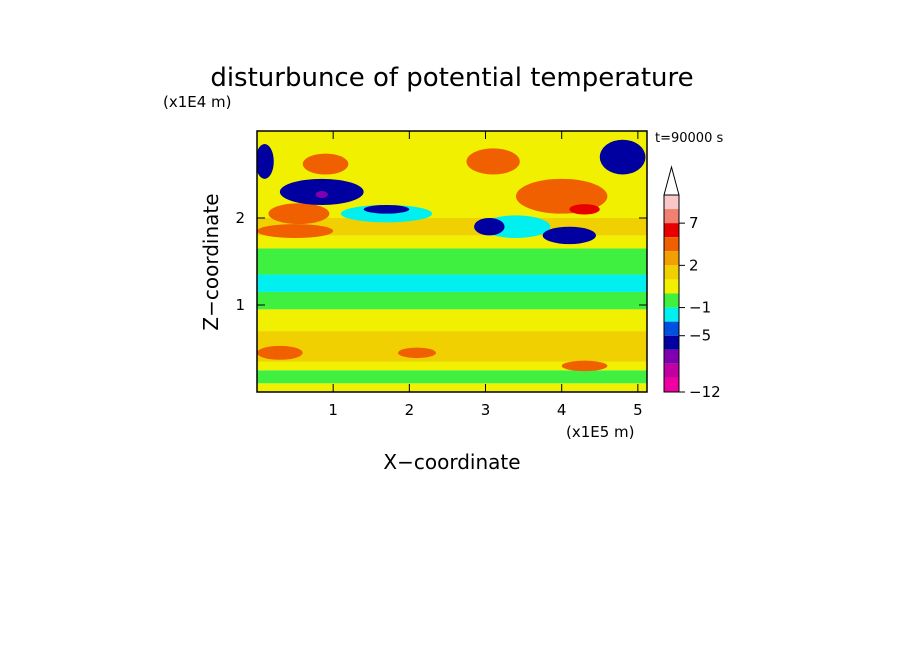  What do you see at coordinates (451, 78) in the screenshot?
I see `chart-title: disturbunce of potential temperature` at bounding box center [451, 78].